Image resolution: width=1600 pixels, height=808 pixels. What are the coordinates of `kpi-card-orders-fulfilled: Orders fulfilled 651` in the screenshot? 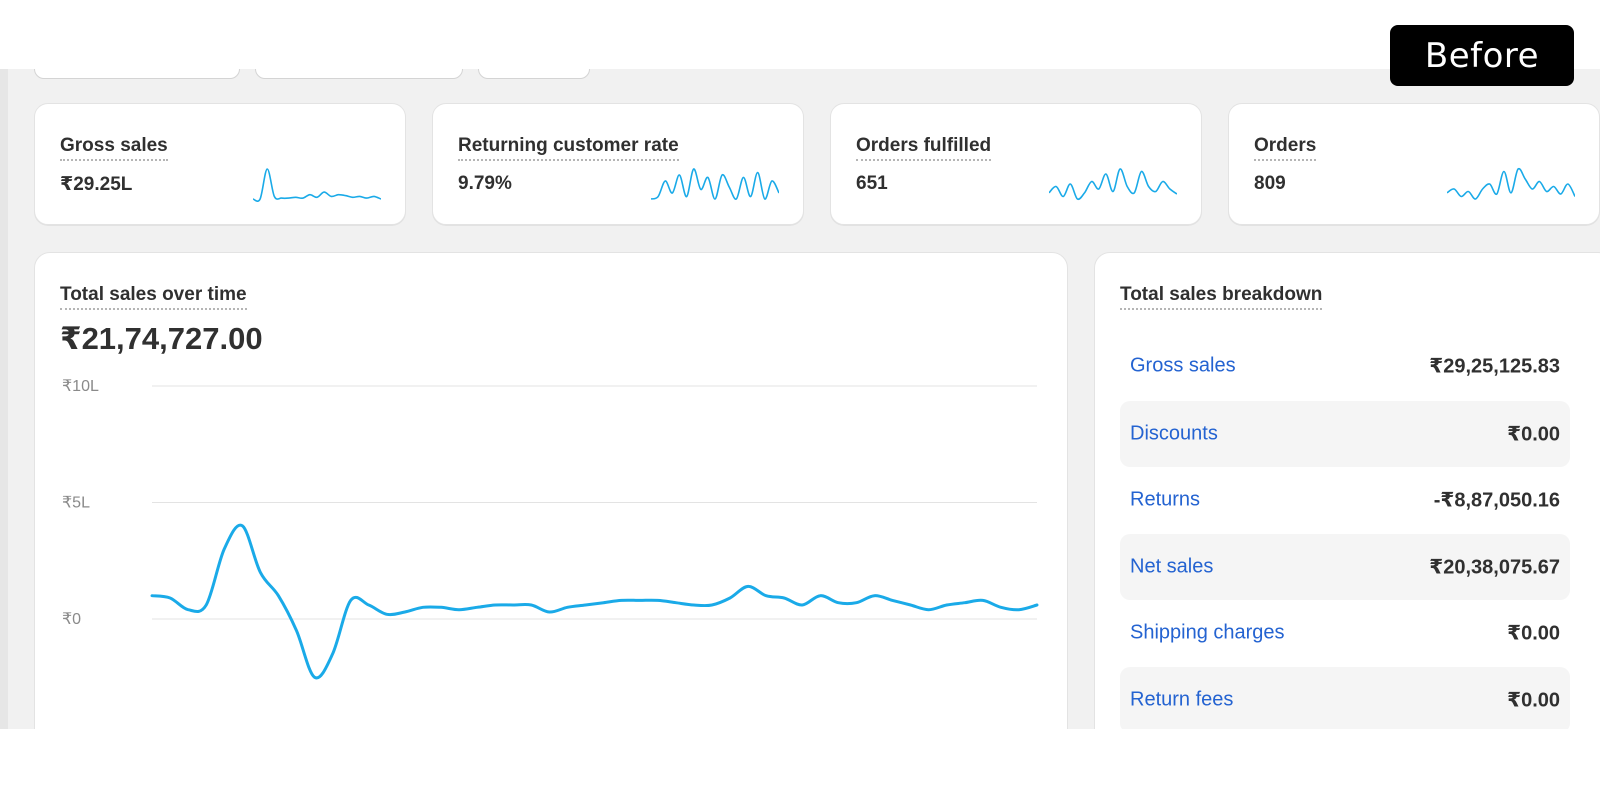 It's located at (1016, 164).